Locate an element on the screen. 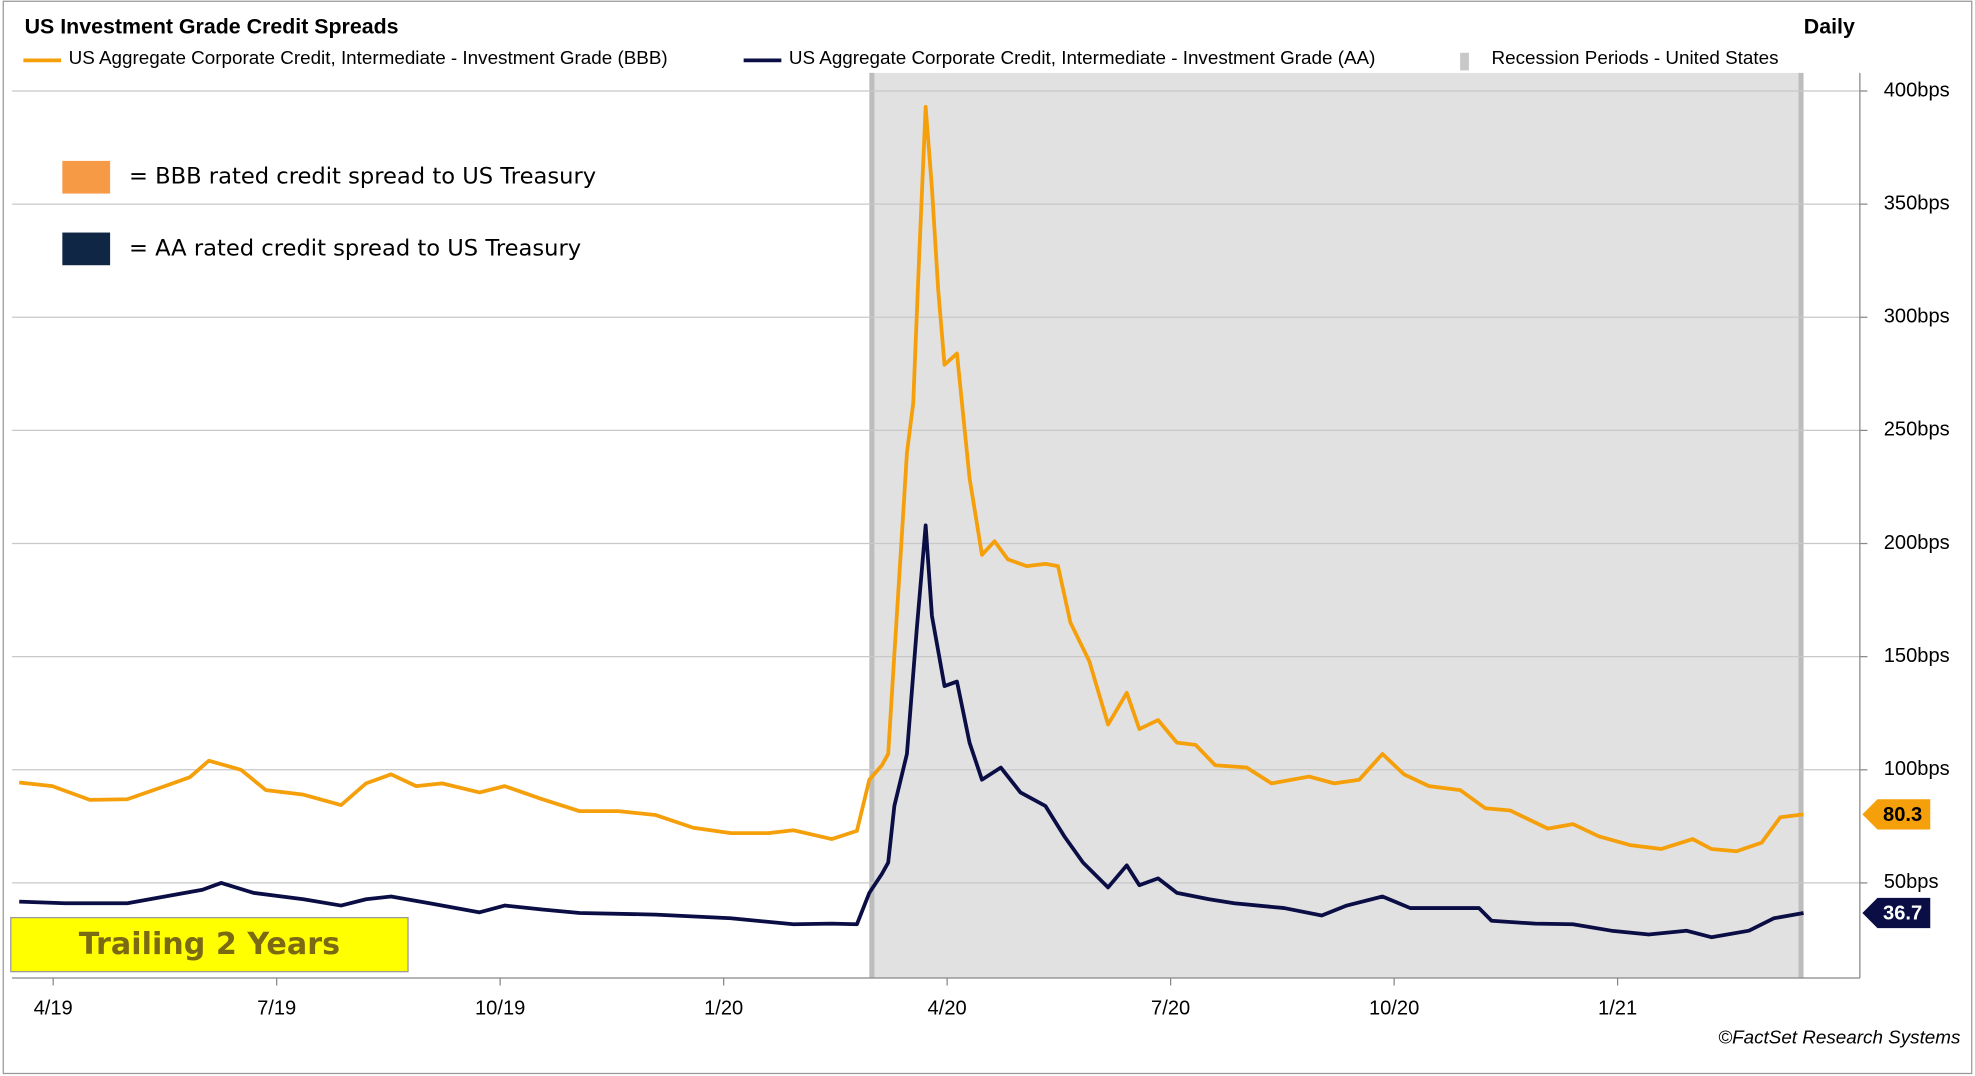 This screenshot has height=1076, width=1975. legend-label: Recession Periods - United States is located at coordinates (1635, 57).